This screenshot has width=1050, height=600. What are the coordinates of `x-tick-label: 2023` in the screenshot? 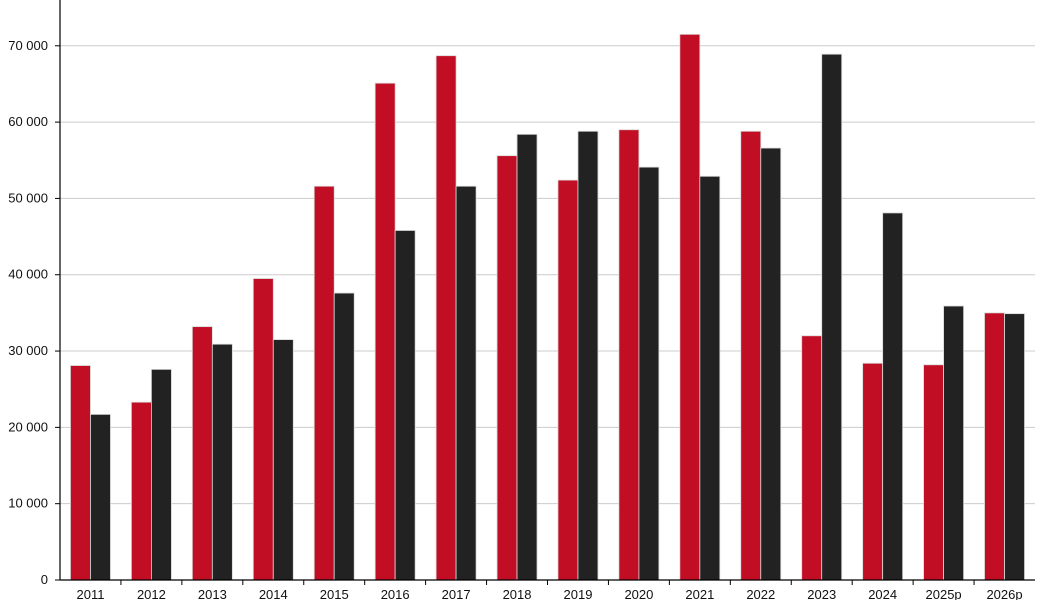 It's located at (821, 593).